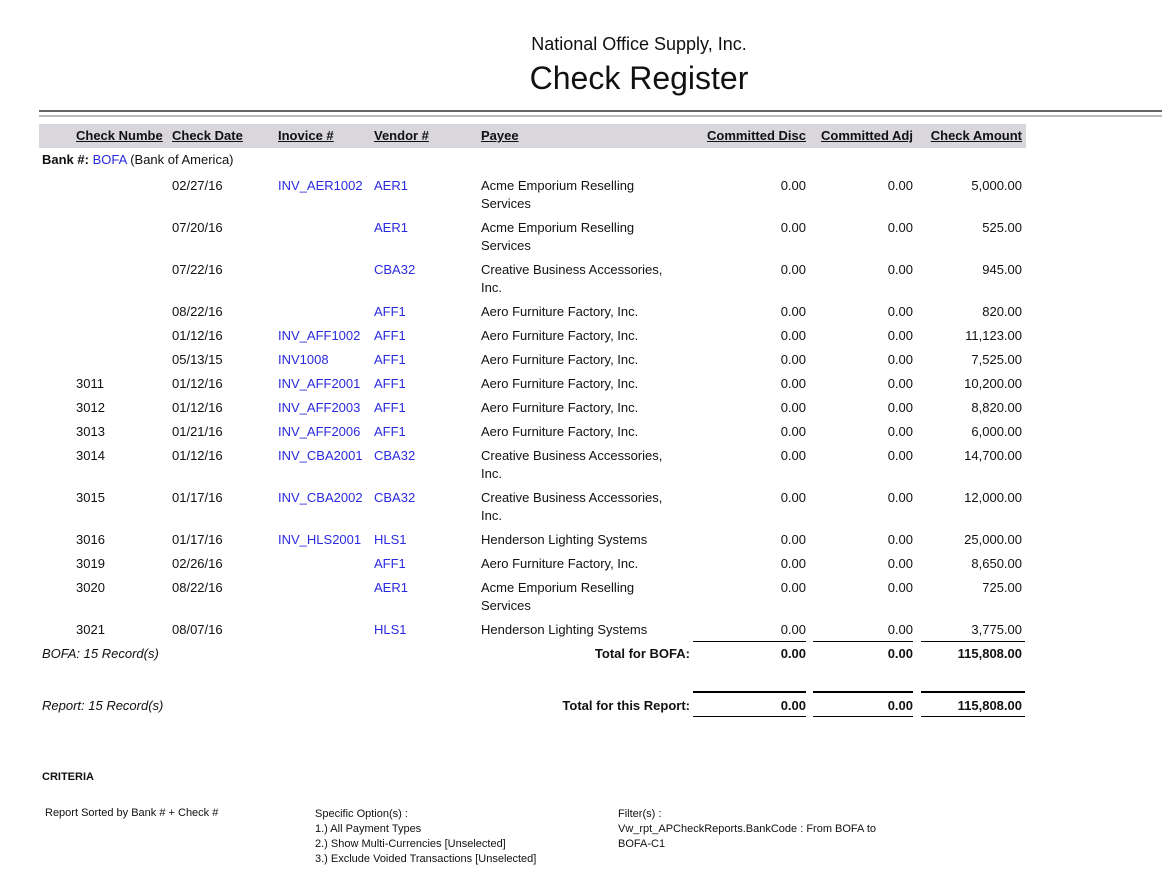 This screenshot has width=1162, height=896. Describe the element at coordinates (119, 135) in the screenshot. I see `header-check-number: Check Numbe` at that location.